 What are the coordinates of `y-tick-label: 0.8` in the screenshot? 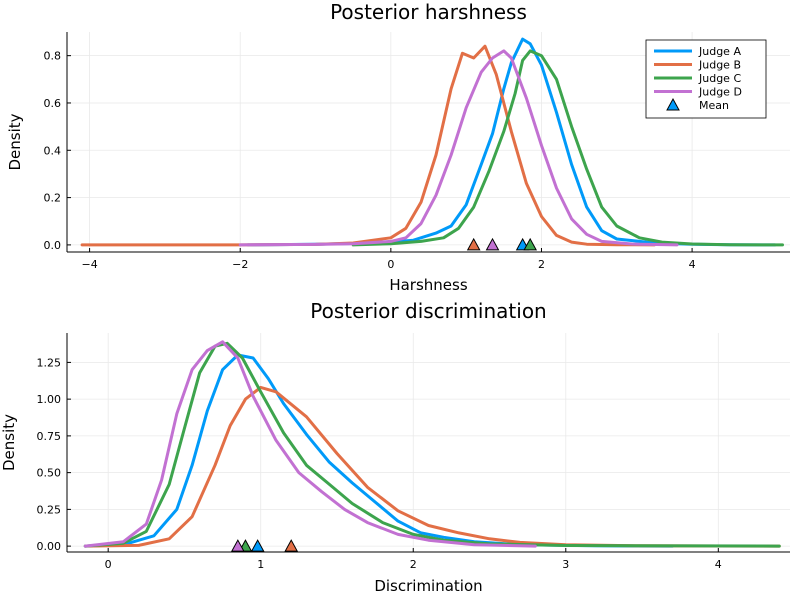 It's located at (53, 56).